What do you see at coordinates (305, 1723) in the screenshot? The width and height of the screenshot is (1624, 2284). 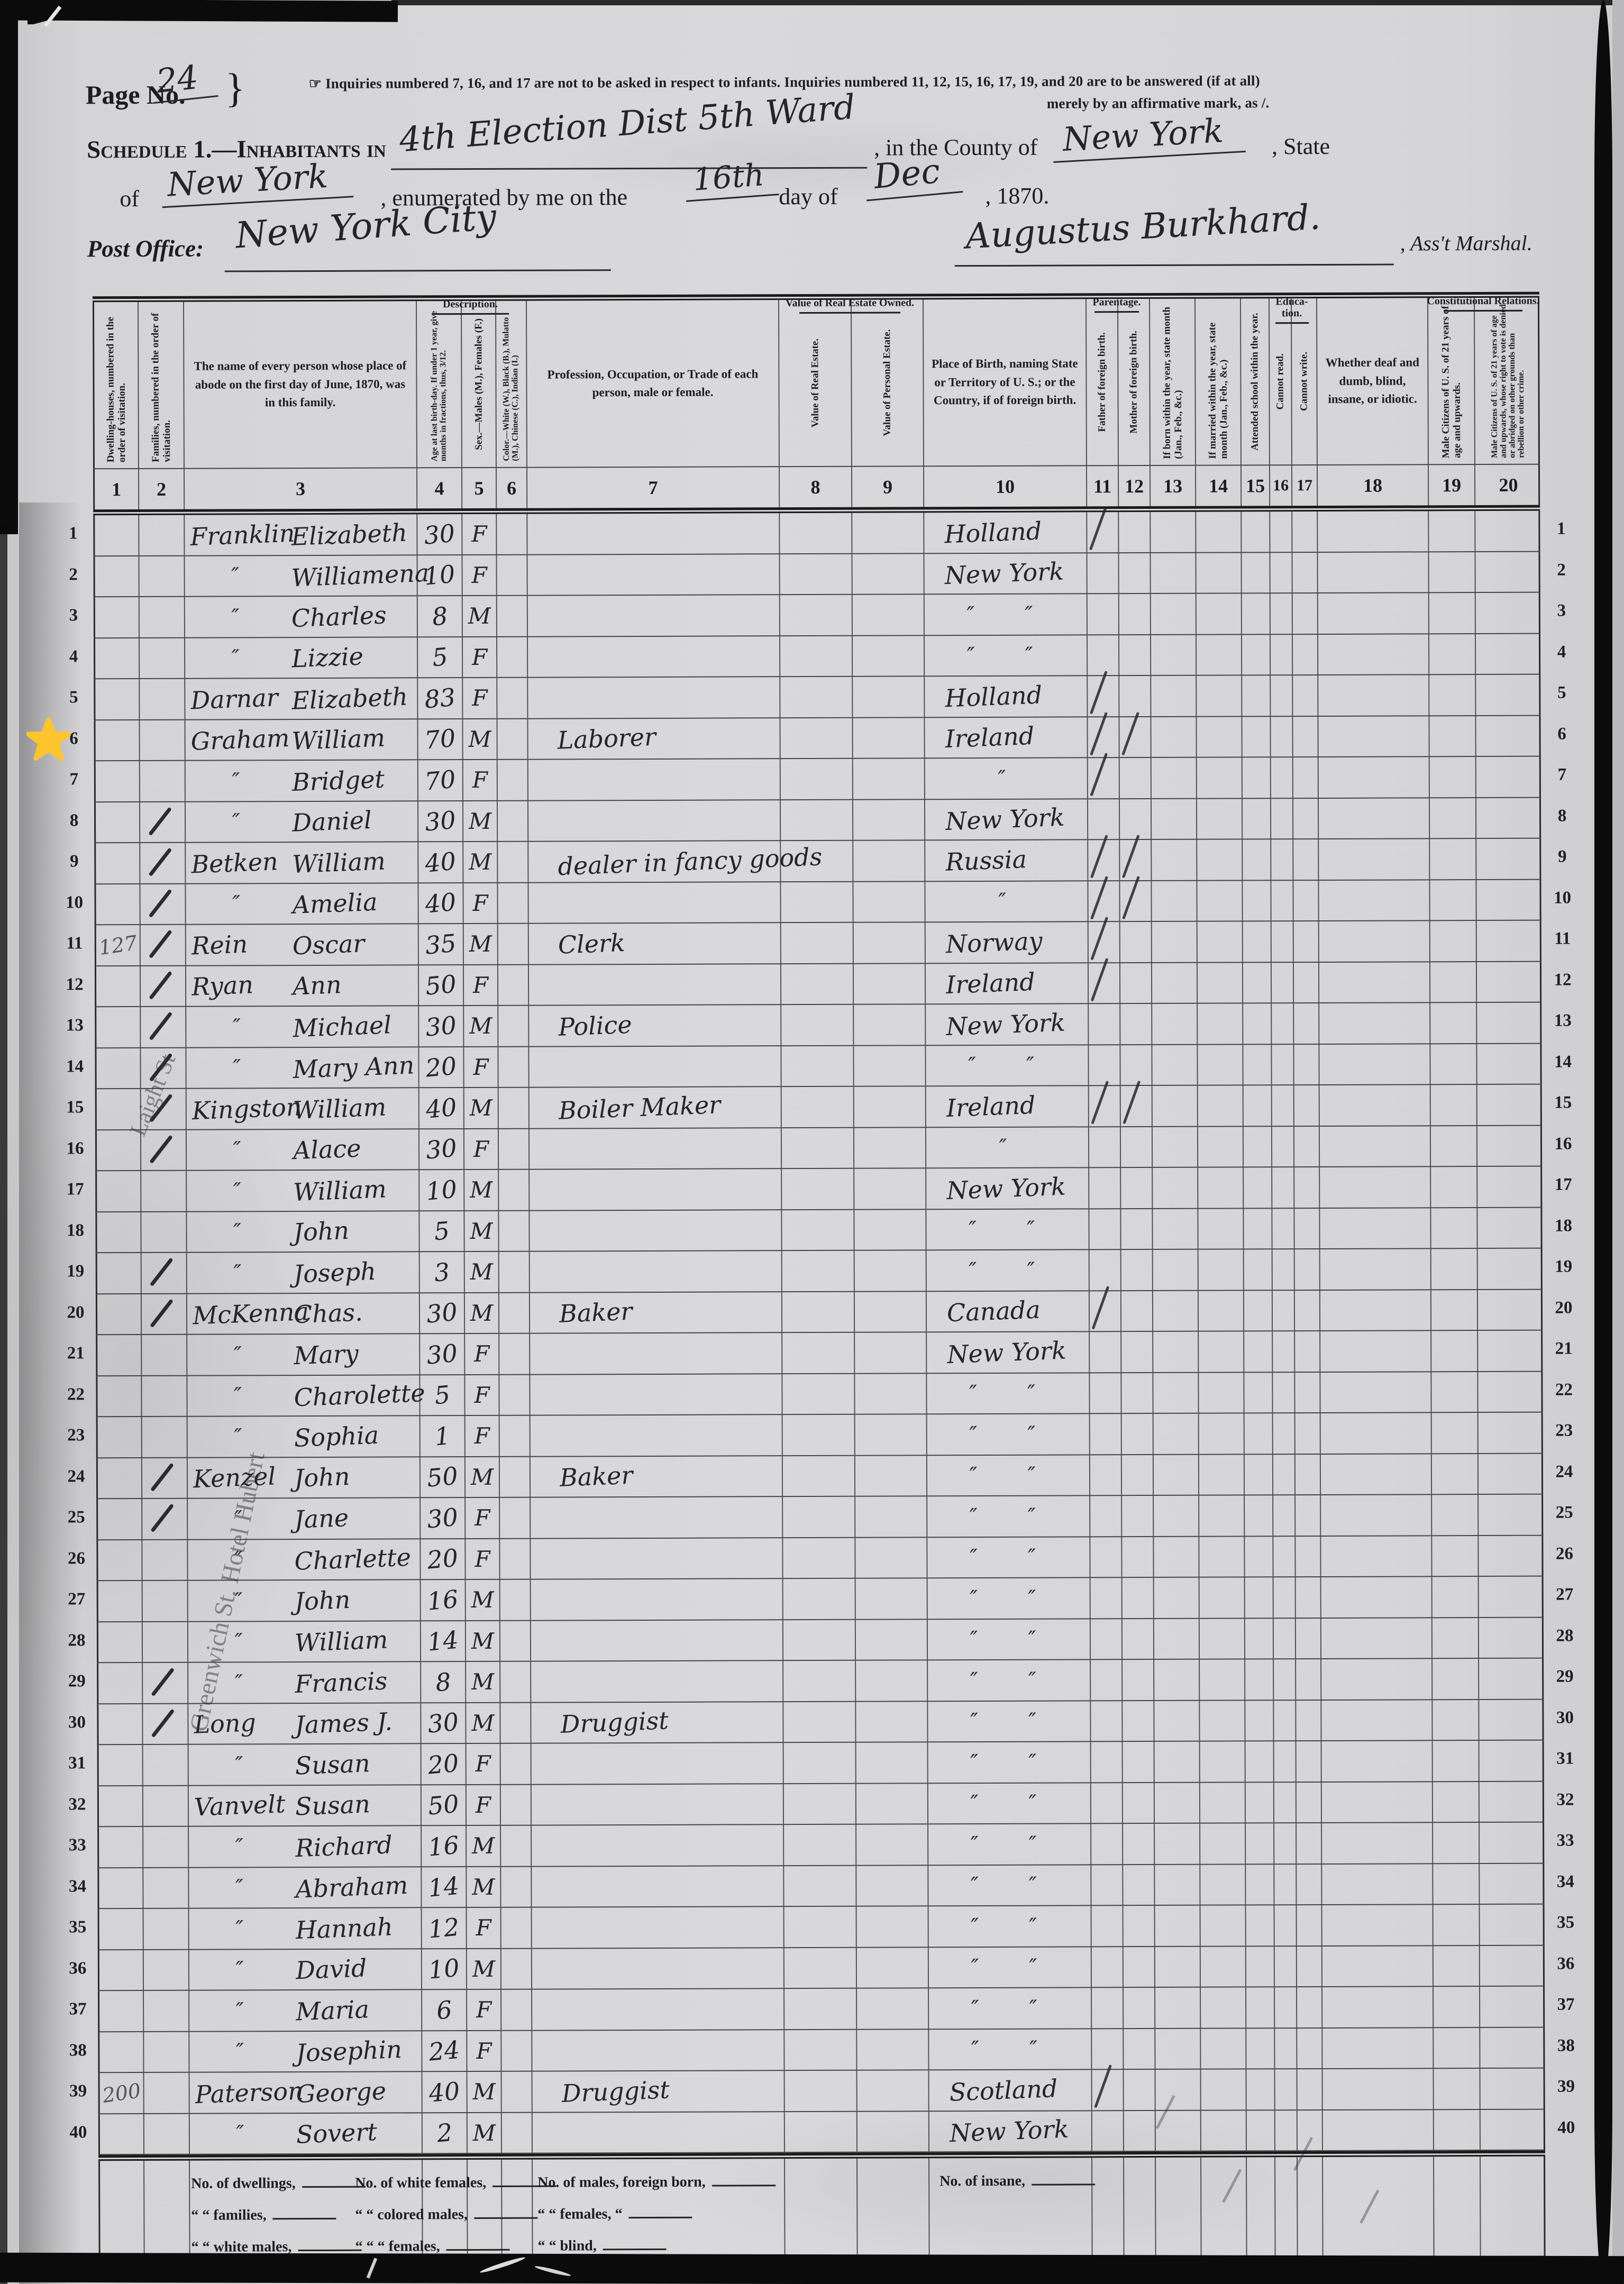 I see `cell-name: Long James J.` at bounding box center [305, 1723].